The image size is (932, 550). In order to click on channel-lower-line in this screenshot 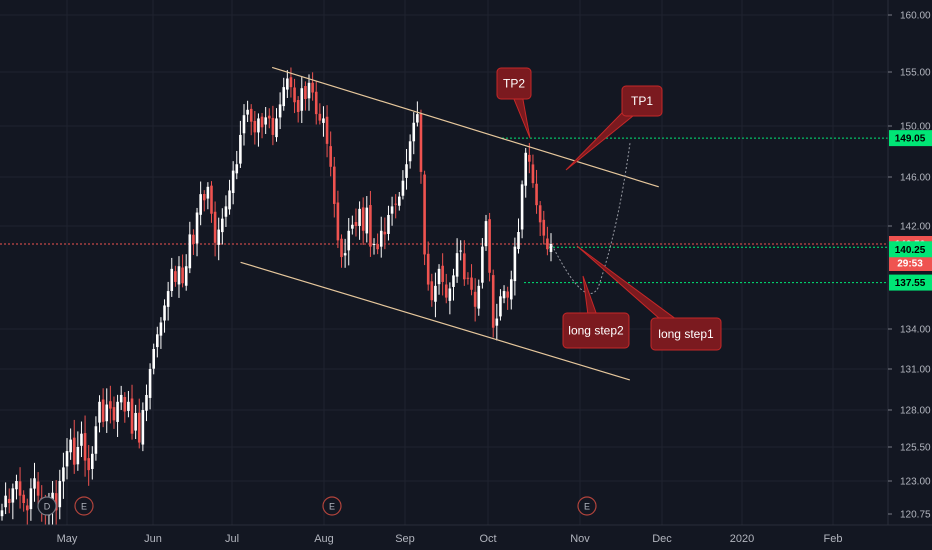, I will do `click(435, 321)`.